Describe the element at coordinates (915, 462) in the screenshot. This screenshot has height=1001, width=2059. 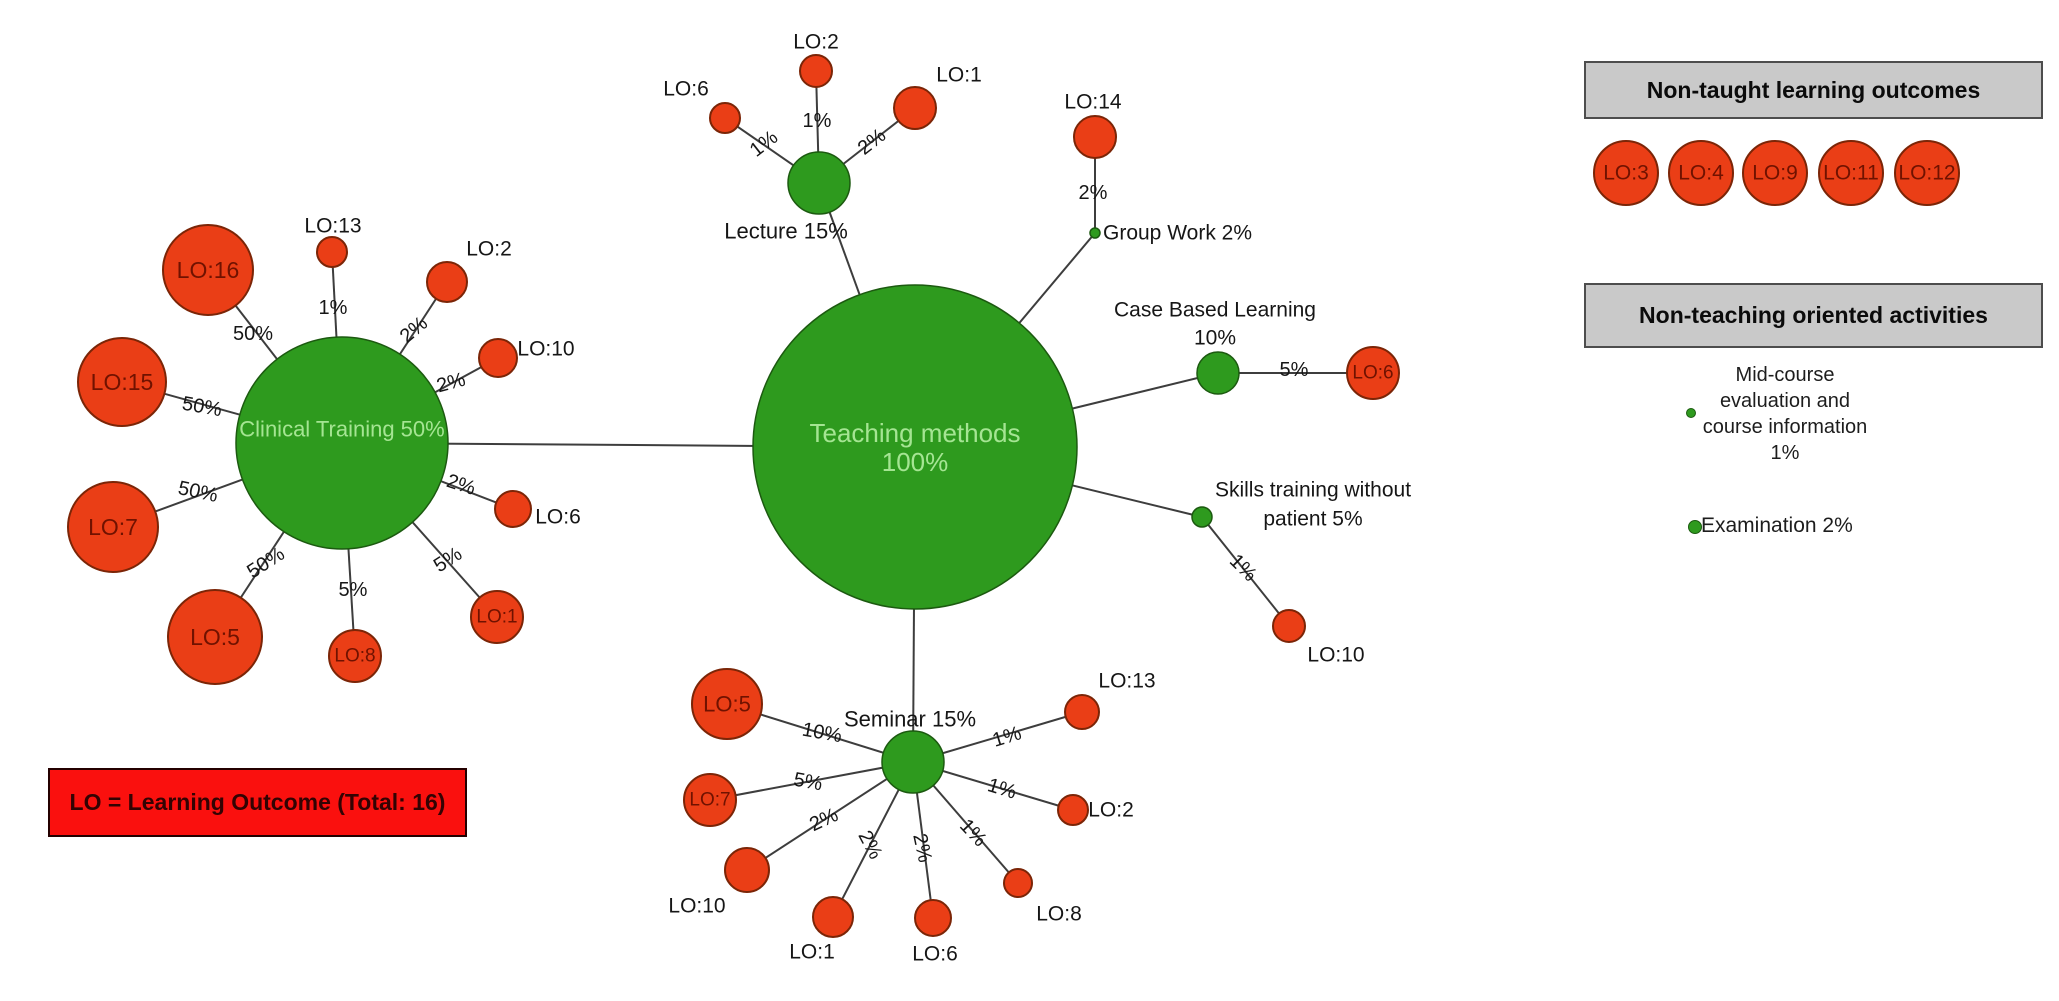
I see `hub-label-teaching-methods: 100%` at that location.